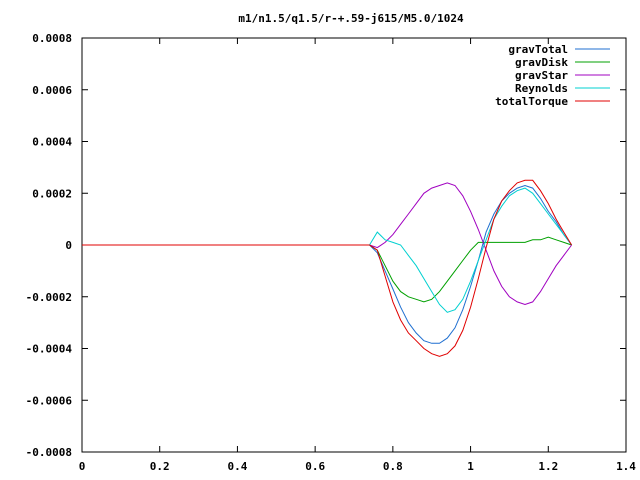 This screenshot has height=480, width=640. What do you see at coordinates (49, 297) in the screenshot?
I see `y-tick-label: -0.0002` at bounding box center [49, 297].